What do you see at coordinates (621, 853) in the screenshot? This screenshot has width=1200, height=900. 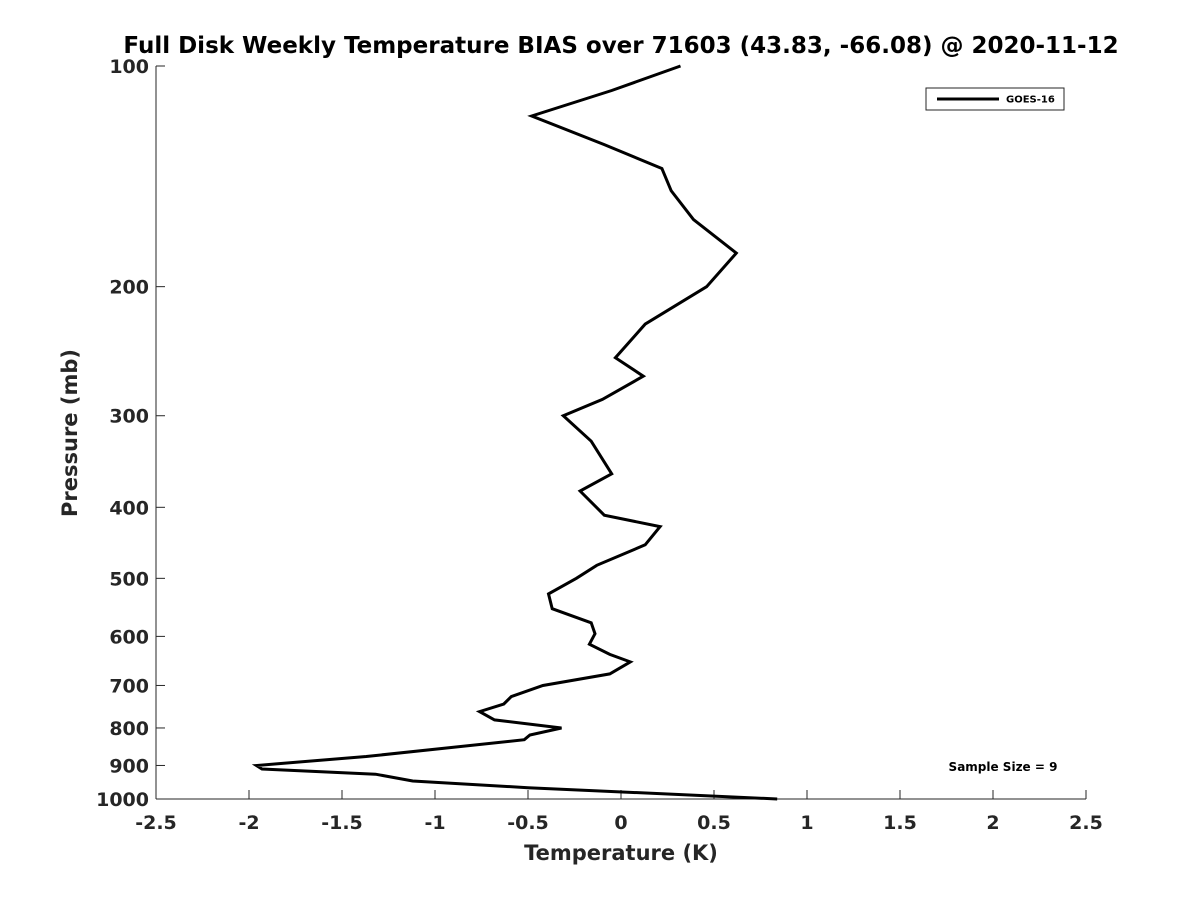 I see `x-axis-label: Temperature (K)` at bounding box center [621, 853].